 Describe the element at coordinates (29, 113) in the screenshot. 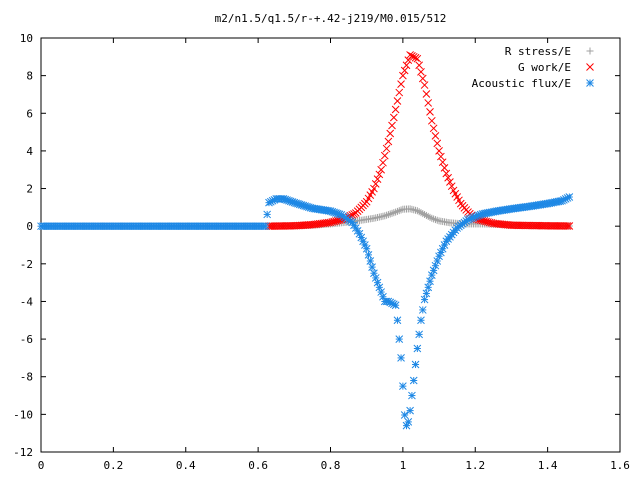

I see `y-tick-label: 6` at that location.